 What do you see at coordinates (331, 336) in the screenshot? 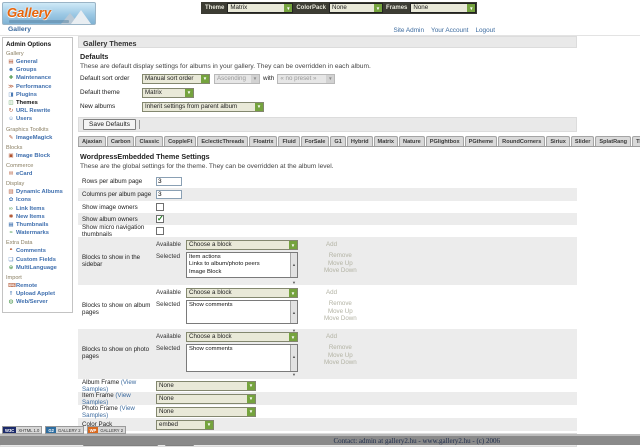
I see `photo-blocks-add-link: Add` at bounding box center [331, 336].